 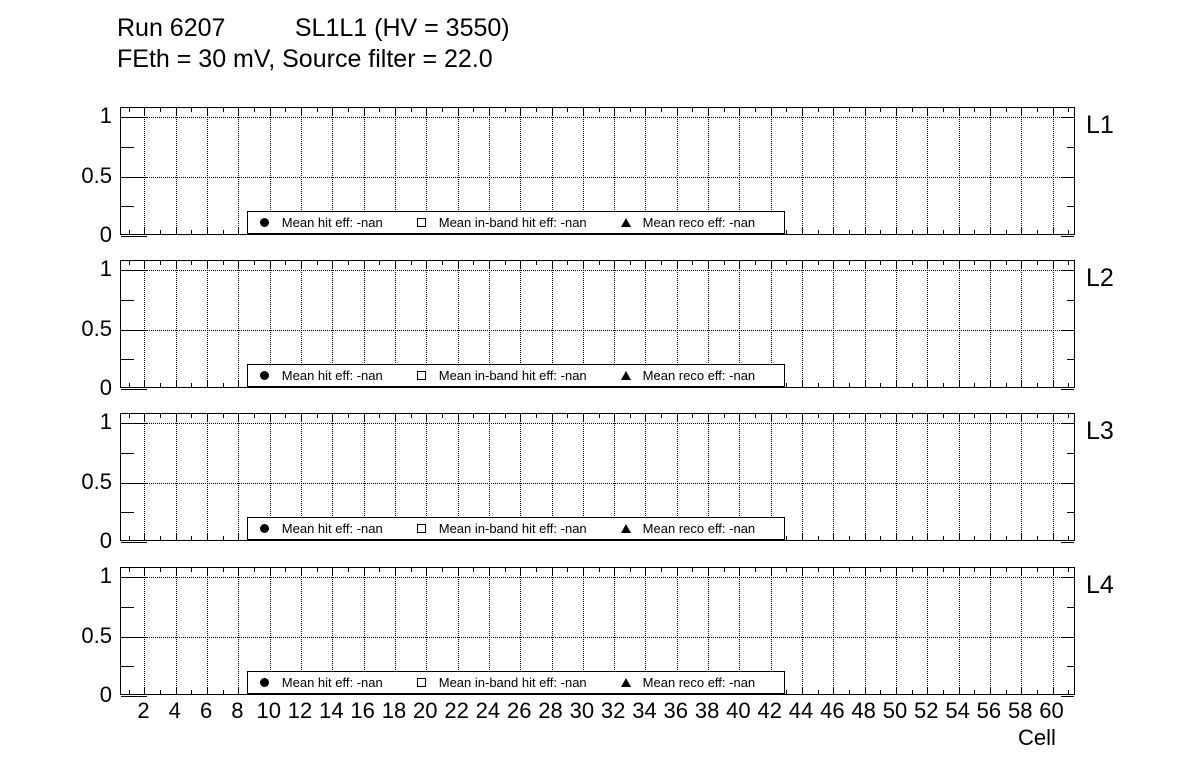 I want to click on x-axis-tick-label: 10, so click(x=268, y=710).